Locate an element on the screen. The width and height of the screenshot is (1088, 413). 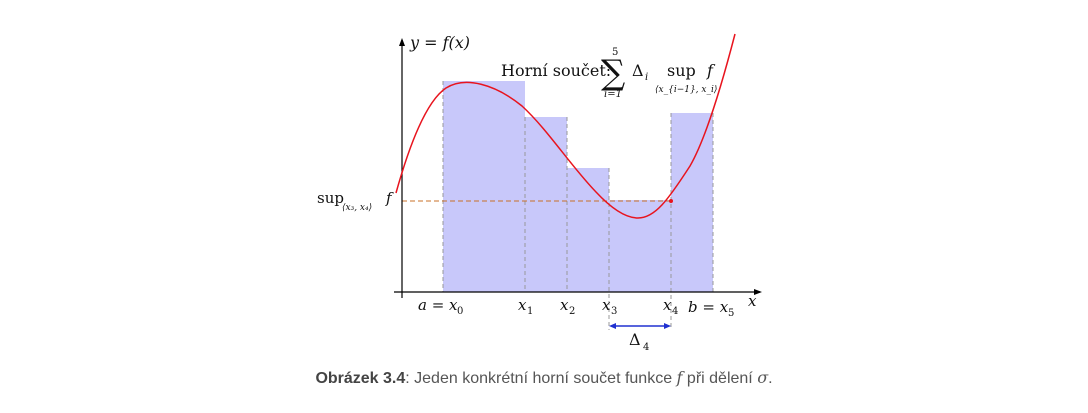
y-axis-label: y = f(x) is located at coordinates (439, 42).